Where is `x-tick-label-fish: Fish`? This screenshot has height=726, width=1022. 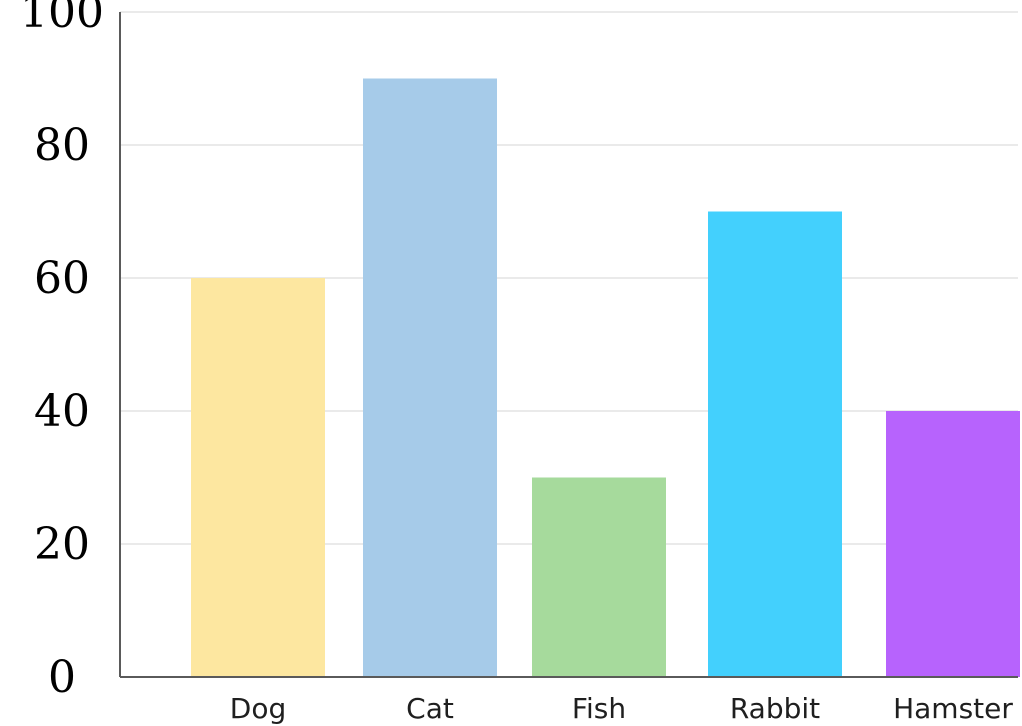 x-tick-label-fish: Fish is located at coordinates (599, 708).